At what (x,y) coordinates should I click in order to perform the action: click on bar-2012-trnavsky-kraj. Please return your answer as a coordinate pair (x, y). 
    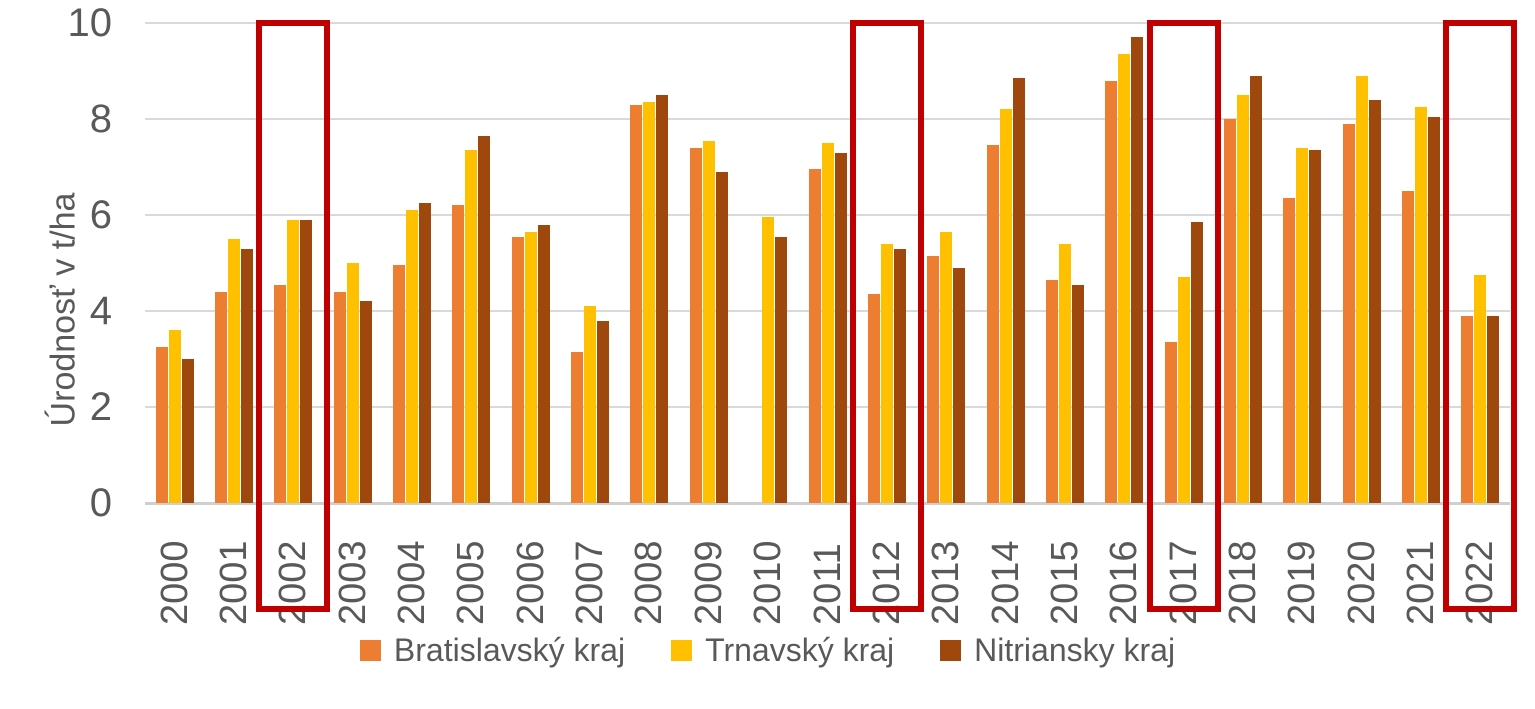
    Looking at the image, I should click on (886, 373).